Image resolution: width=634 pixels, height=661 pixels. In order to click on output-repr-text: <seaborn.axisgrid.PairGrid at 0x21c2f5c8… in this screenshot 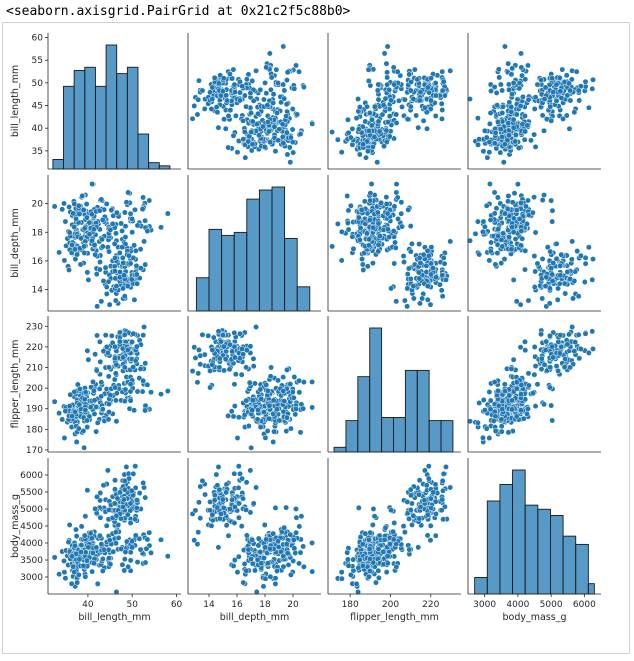, I will do `click(178, 11)`.